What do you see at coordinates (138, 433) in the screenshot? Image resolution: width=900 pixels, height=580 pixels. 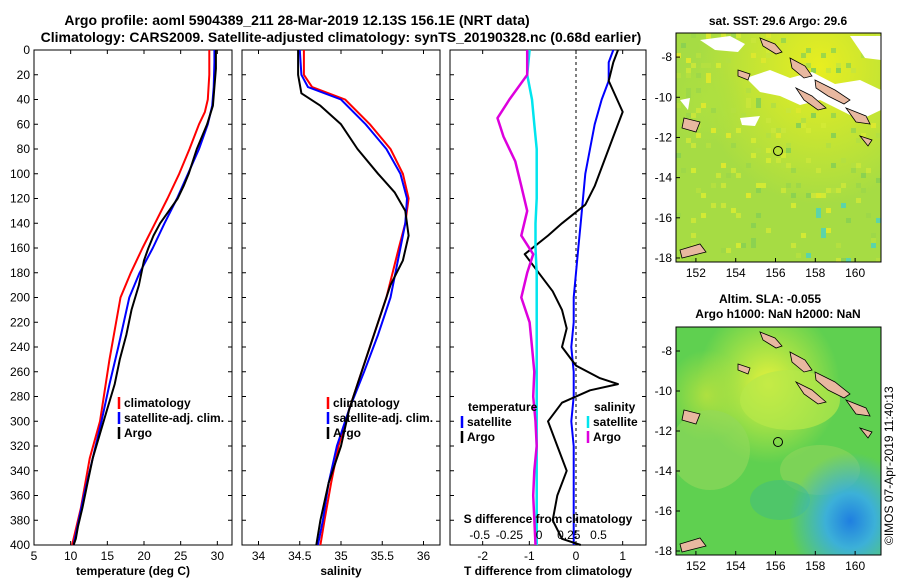 I see `legend-label: Argo` at bounding box center [138, 433].